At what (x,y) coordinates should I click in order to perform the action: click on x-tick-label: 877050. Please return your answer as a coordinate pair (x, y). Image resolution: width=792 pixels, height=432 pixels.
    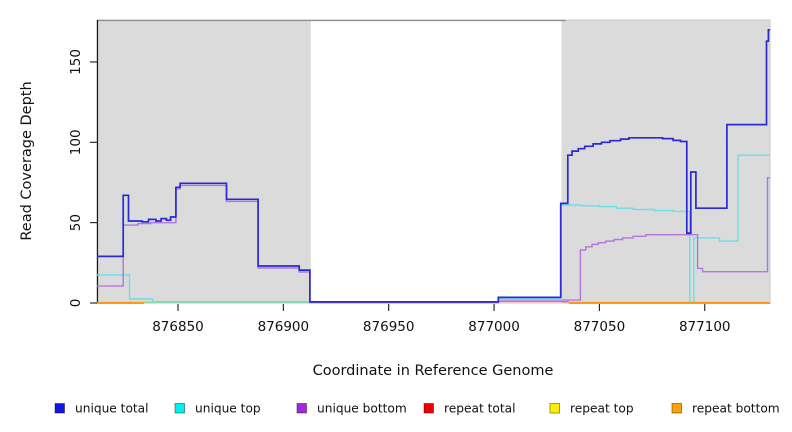
    Looking at the image, I should click on (600, 327).